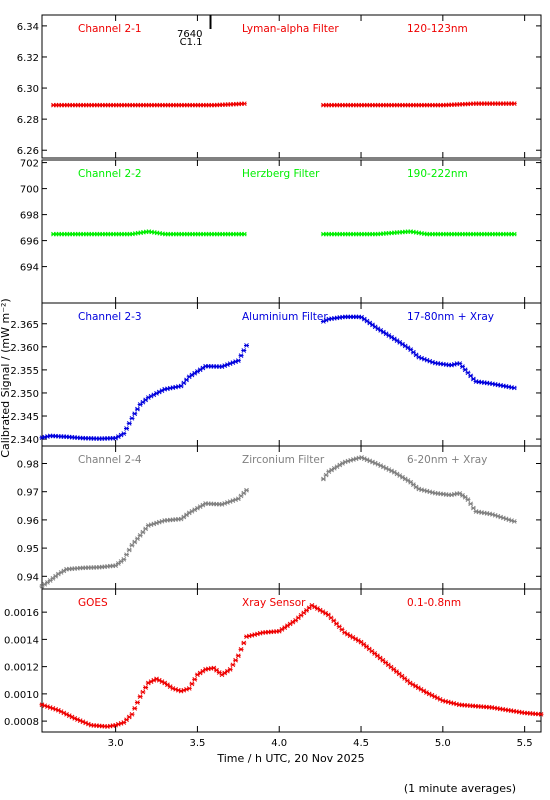  What do you see at coordinates (24, 394) in the screenshot?
I see `y-tick-label: 2.350` at bounding box center [24, 394].